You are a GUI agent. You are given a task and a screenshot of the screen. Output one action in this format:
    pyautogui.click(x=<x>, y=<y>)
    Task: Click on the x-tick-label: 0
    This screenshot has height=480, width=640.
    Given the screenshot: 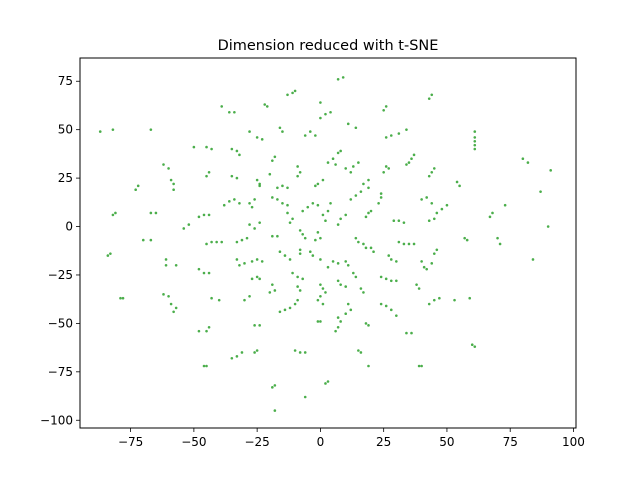 What is the action you would take?
    pyautogui.click(x=321, y=442)
    